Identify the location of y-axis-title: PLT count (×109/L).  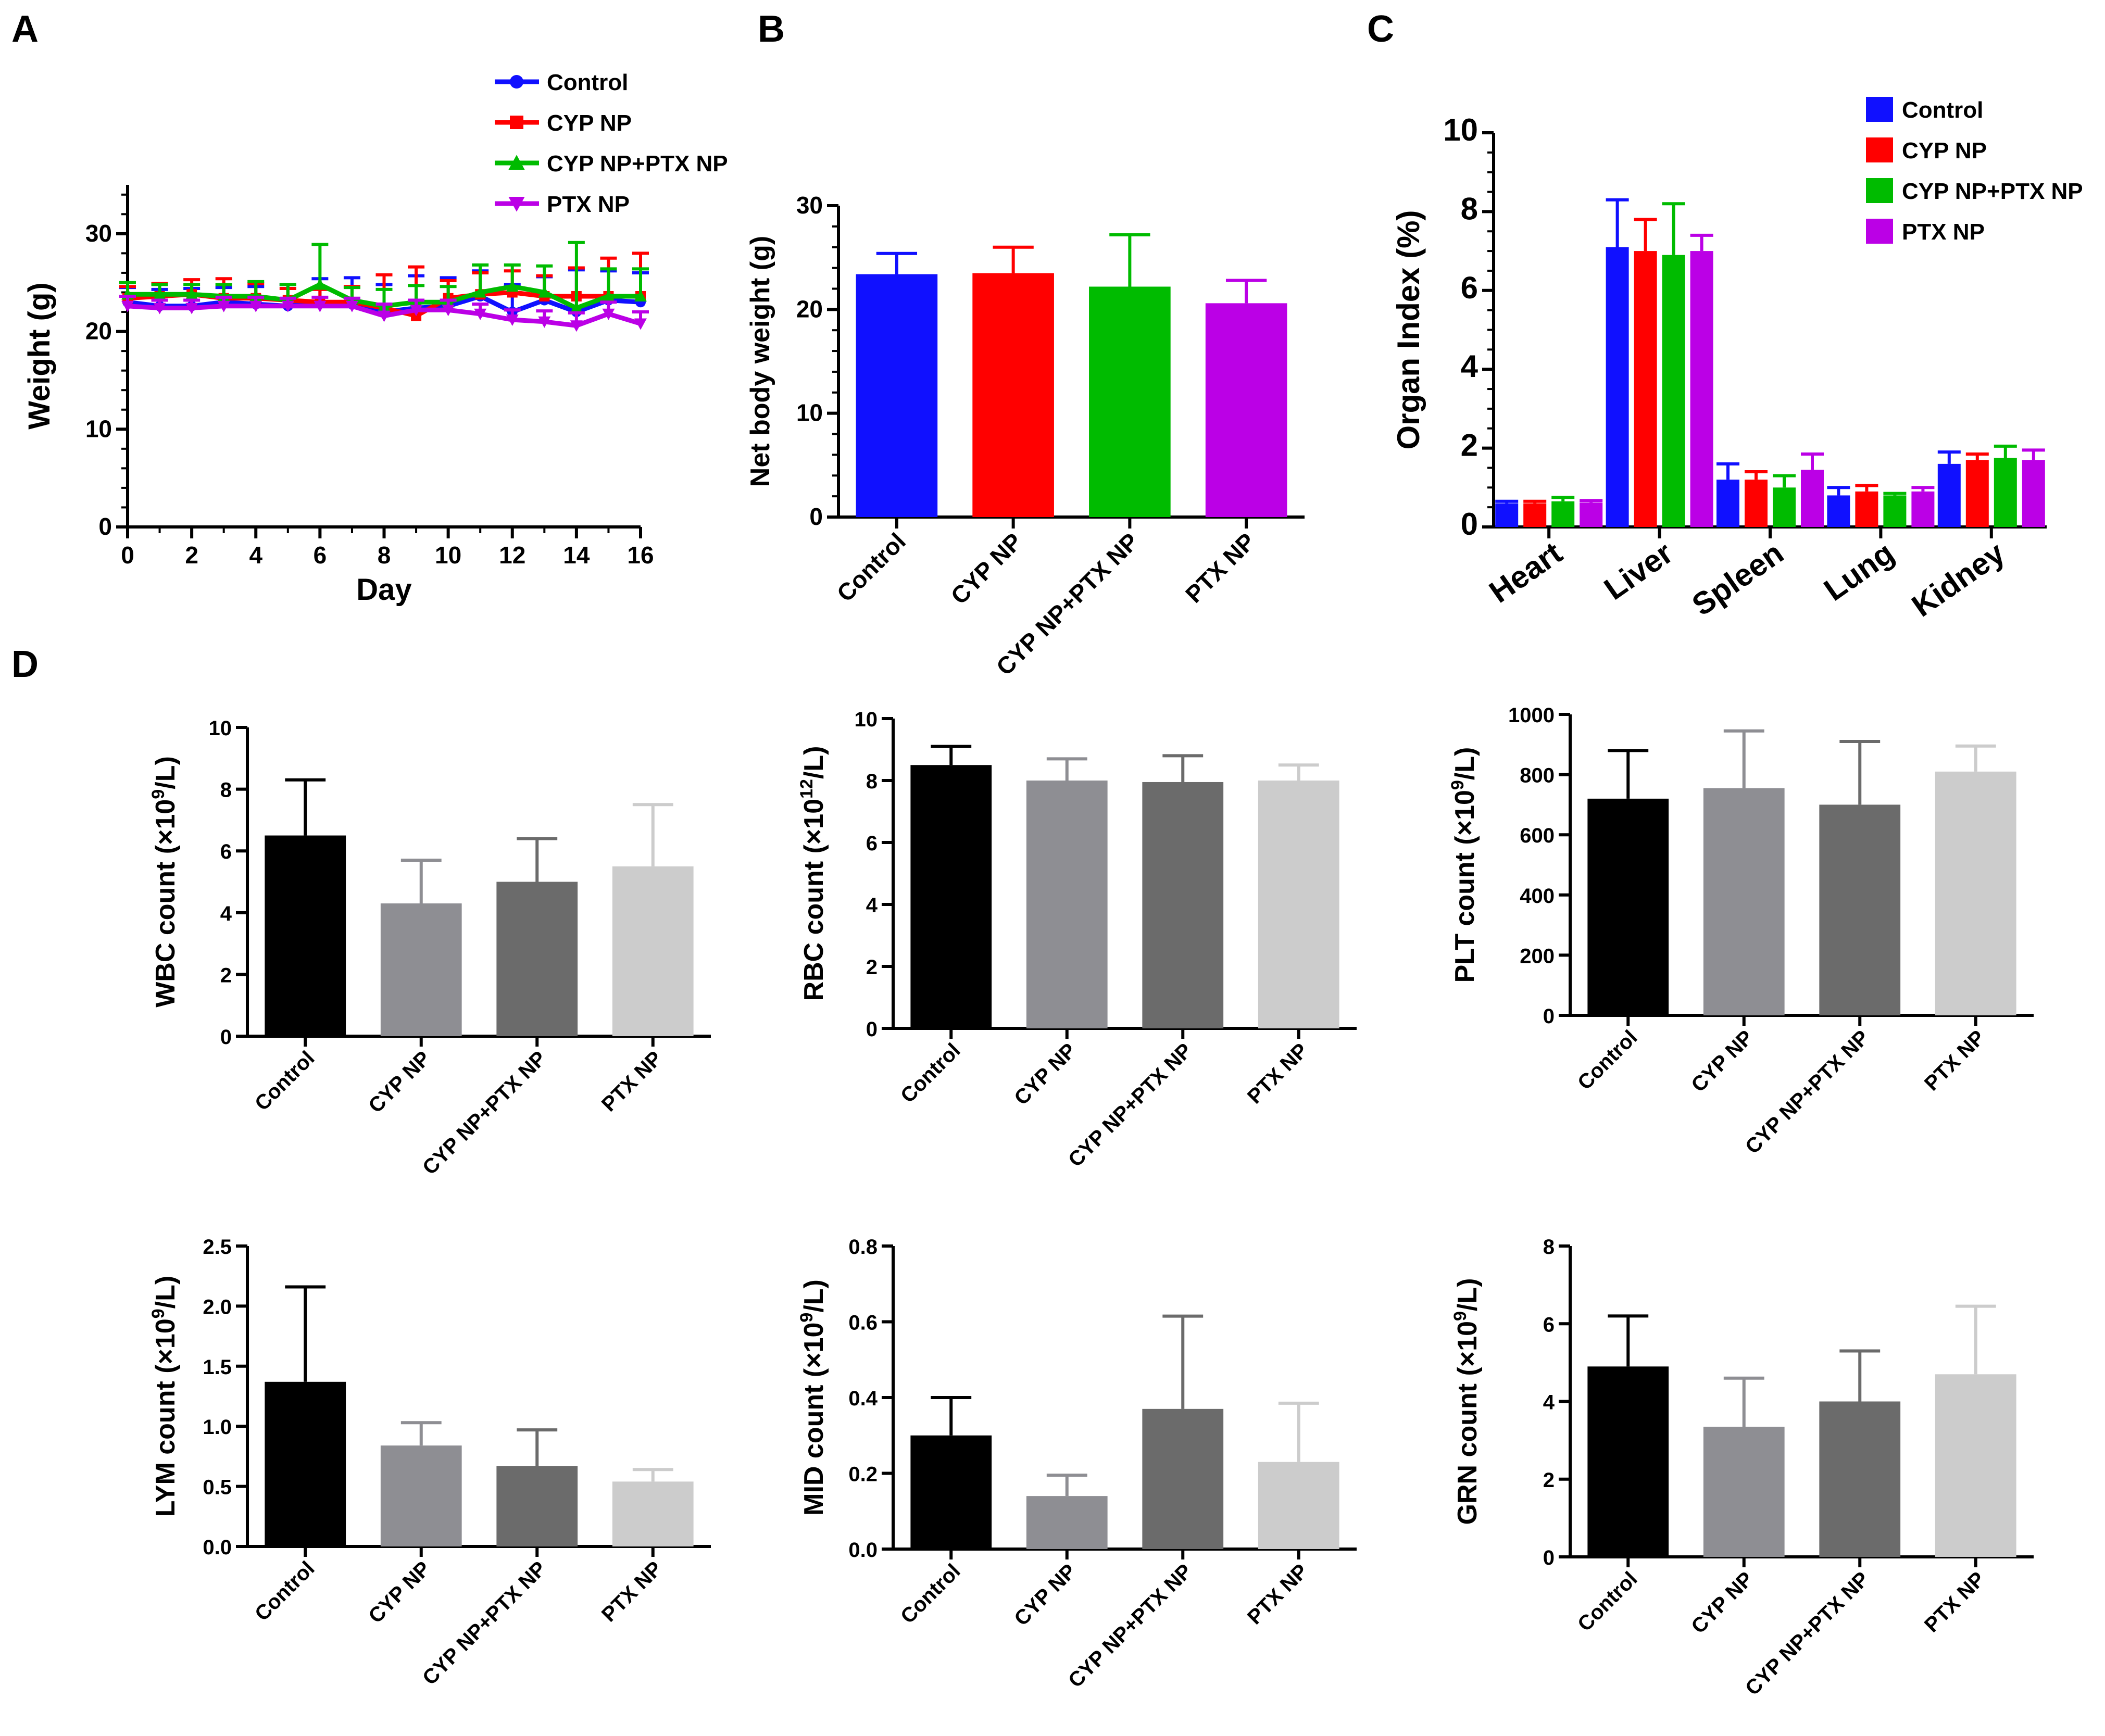
(1464, 865).